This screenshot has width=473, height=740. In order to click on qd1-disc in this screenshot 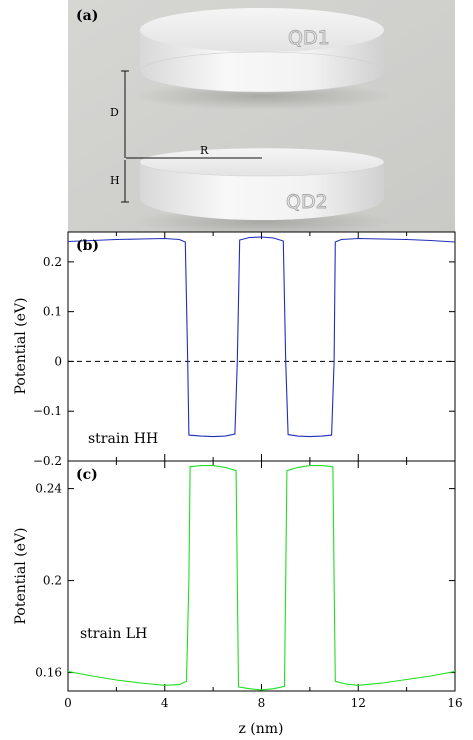, I will do `click(262, 50)`.